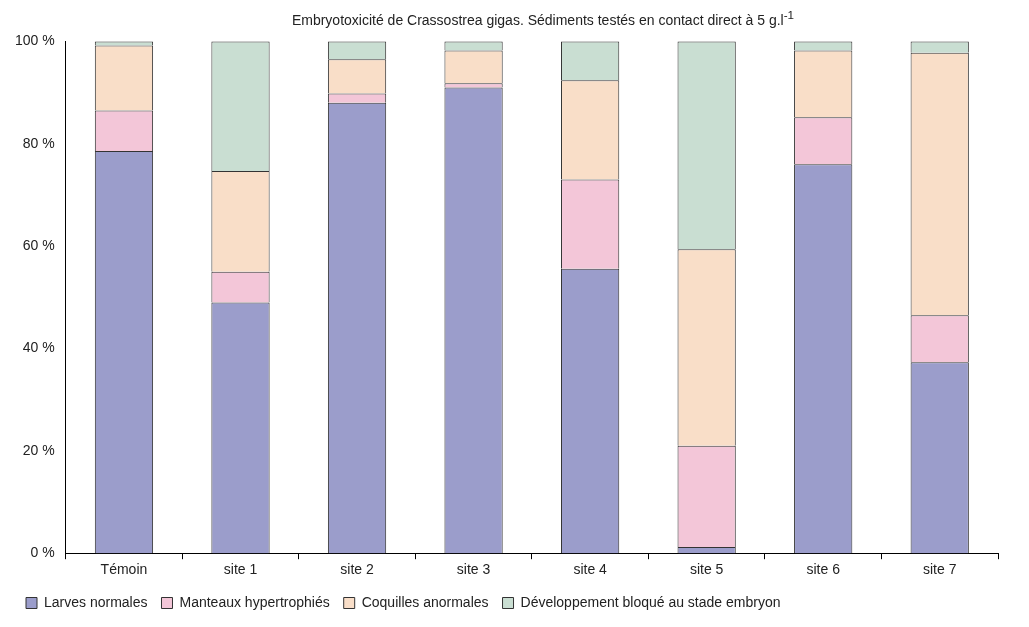 The image size is (1029, 627). What do you see at coordinates (240, 569) in the screenshot?
I see `x-tick-label: site 1` at bounding box center [240, 569].